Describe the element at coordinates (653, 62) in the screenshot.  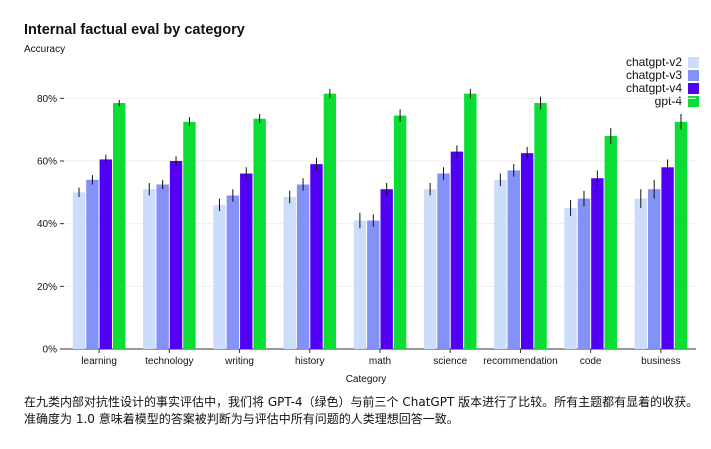
I see `legend-label: chatgpt-v2` at that location.